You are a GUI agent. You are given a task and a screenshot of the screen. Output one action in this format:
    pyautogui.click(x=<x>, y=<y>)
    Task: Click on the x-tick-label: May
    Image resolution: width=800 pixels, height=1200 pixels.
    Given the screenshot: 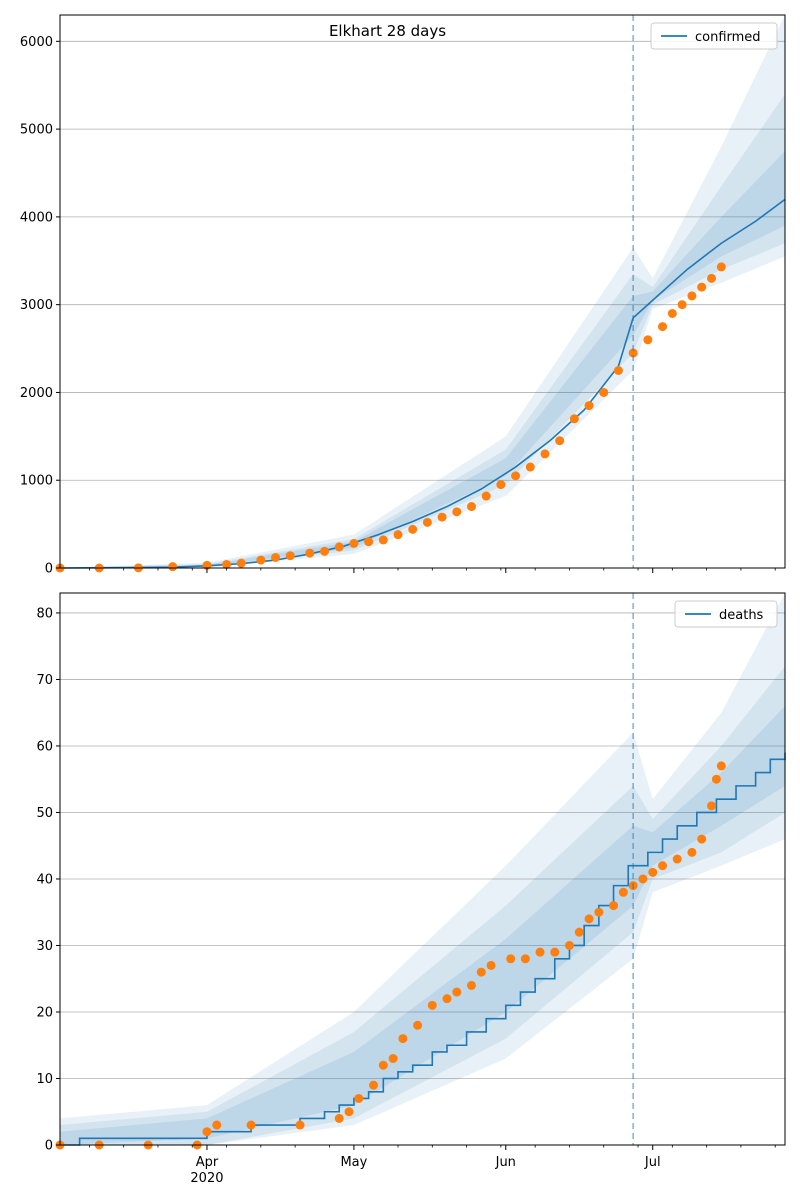 What is the action you would take?
    pyautogui.click(x=353, y=1162)
    